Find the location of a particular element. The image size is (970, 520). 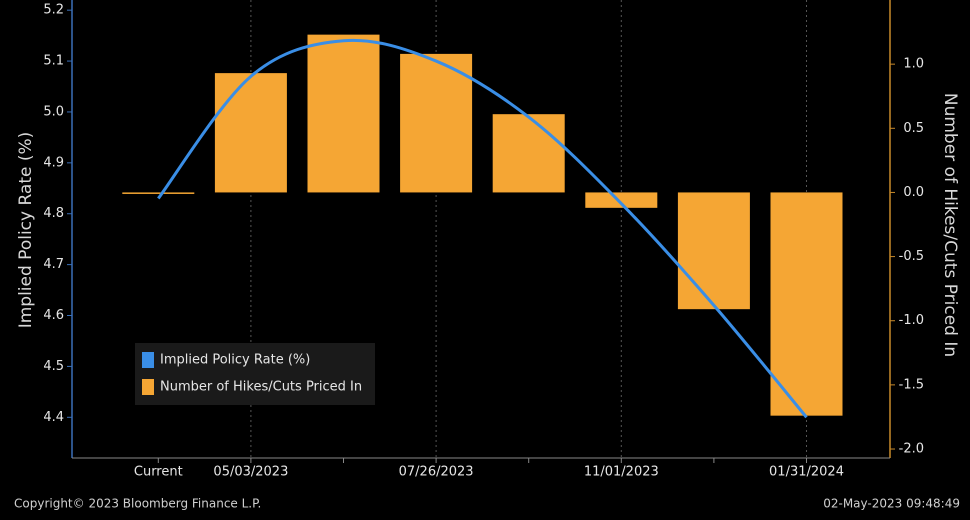

timestamp: 02-May-2023 09:48:49 is located at coordinates (891, 504).